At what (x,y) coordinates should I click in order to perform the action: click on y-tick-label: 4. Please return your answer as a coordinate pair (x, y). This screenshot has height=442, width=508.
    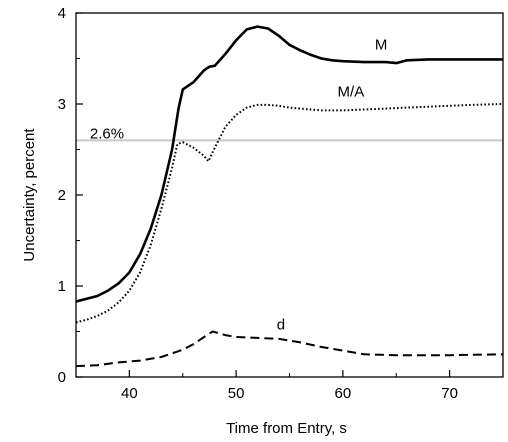
    Looking at the image, I should click on (62, 13).